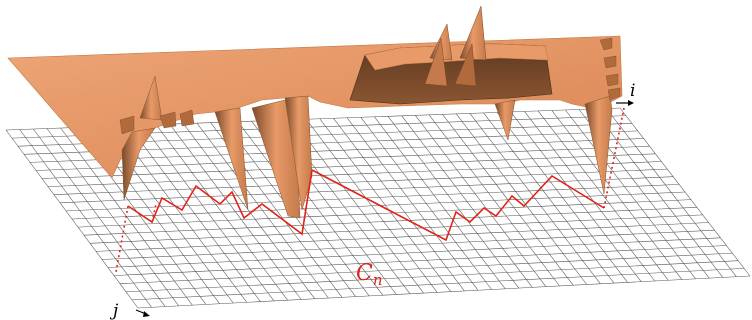 The height and width of the screenshot is (320, 752). I want to click on curve-cn-path, so click(366, 205).